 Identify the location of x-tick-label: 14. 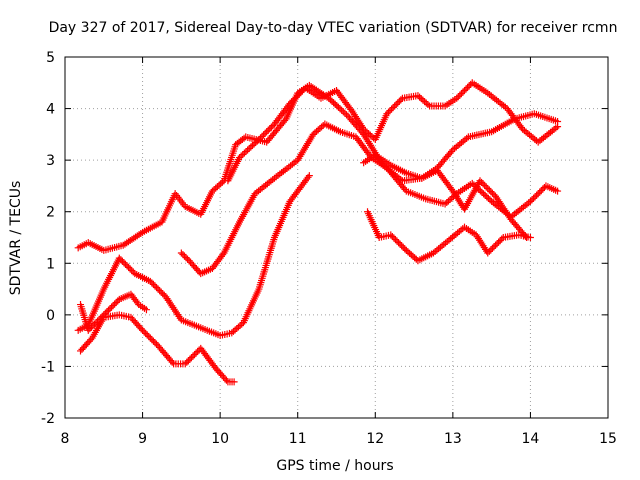
(531, 439).